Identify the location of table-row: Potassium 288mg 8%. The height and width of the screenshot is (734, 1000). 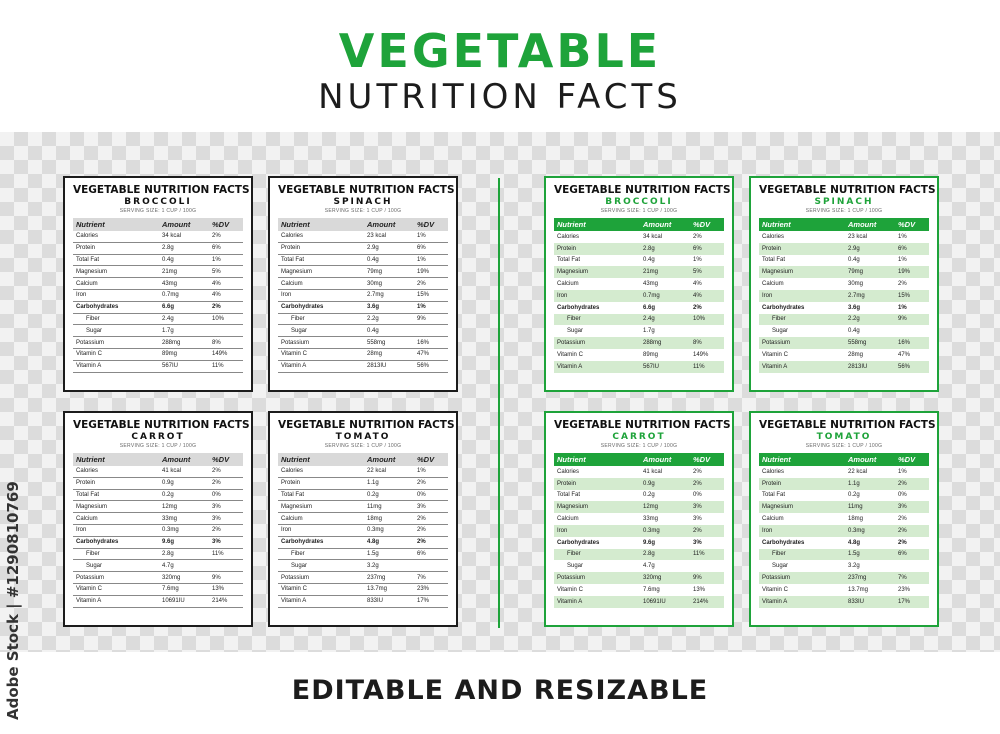
(158, 343).